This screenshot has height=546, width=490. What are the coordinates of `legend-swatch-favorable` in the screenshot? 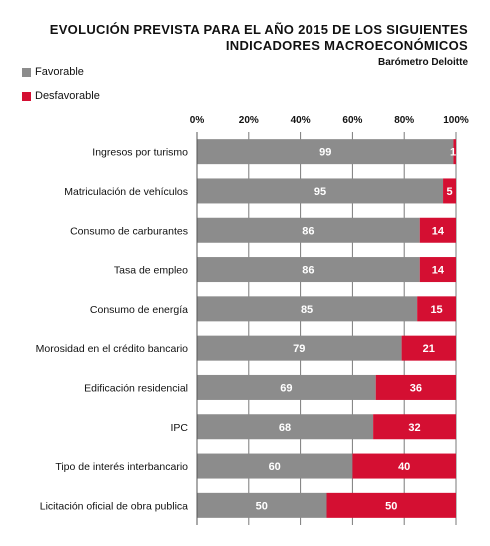 It's located at (26, 72).